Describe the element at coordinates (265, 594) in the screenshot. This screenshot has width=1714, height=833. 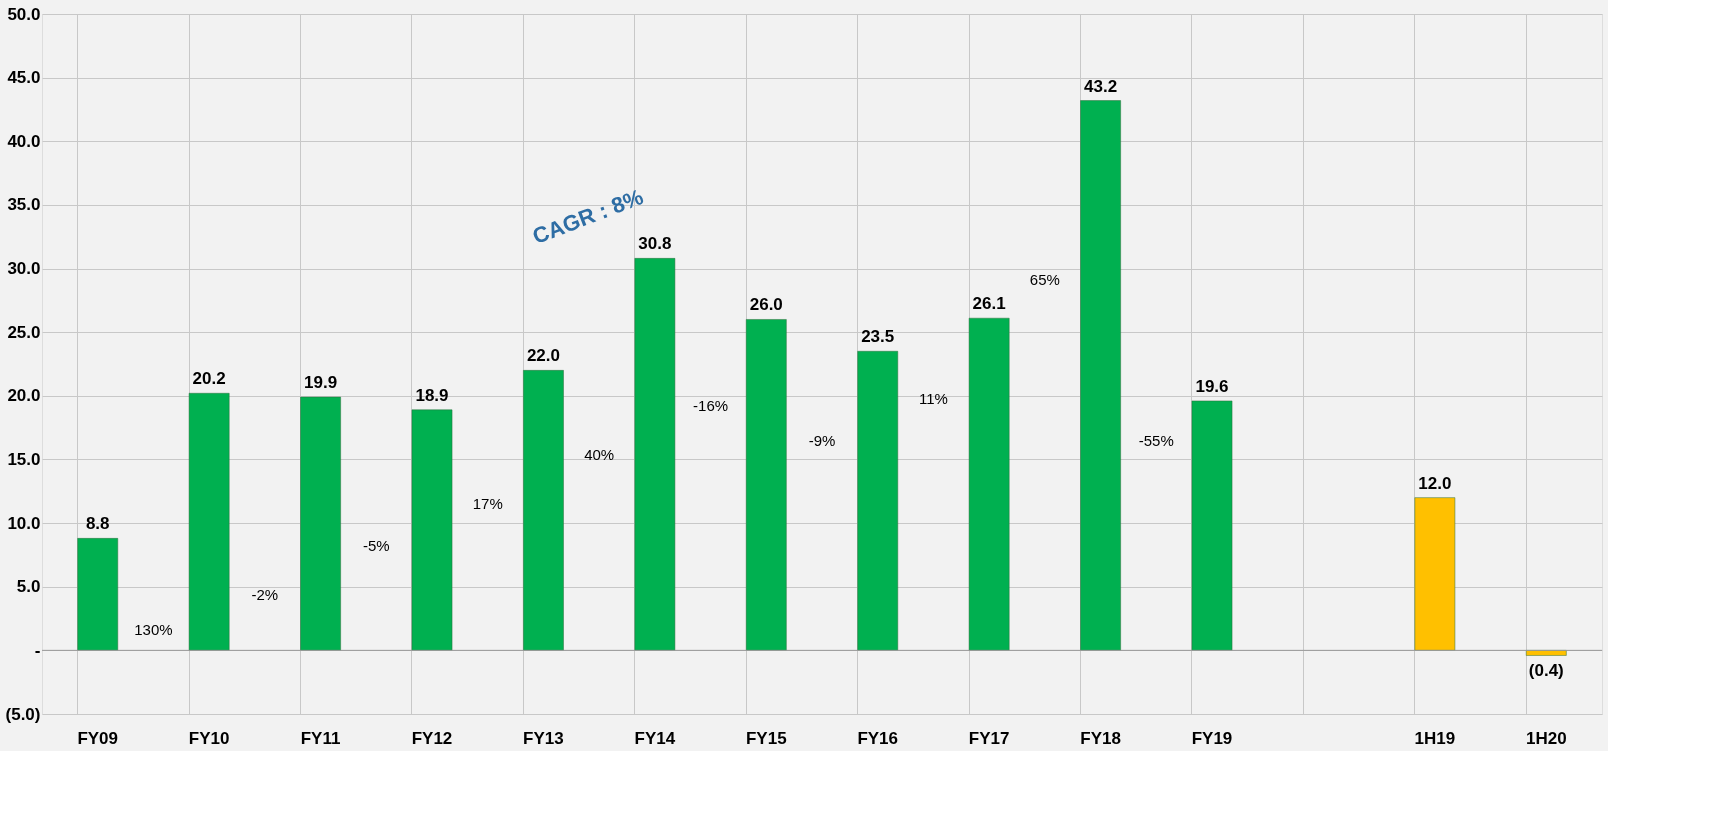
I see `annotation: -2%` at that location.